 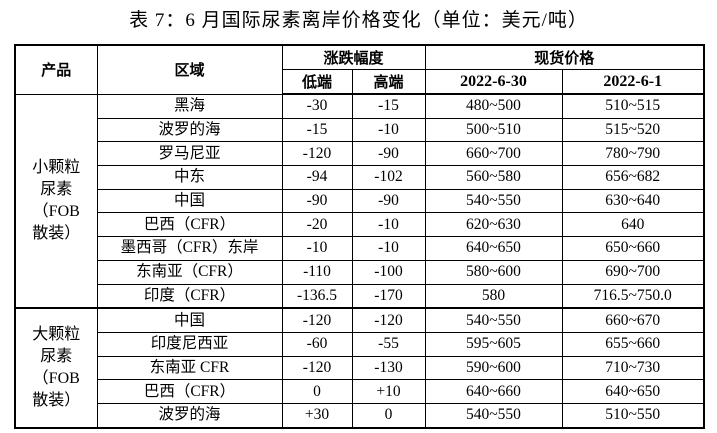 I want to click on header-cell: 高端, so click(x=388, y=82).